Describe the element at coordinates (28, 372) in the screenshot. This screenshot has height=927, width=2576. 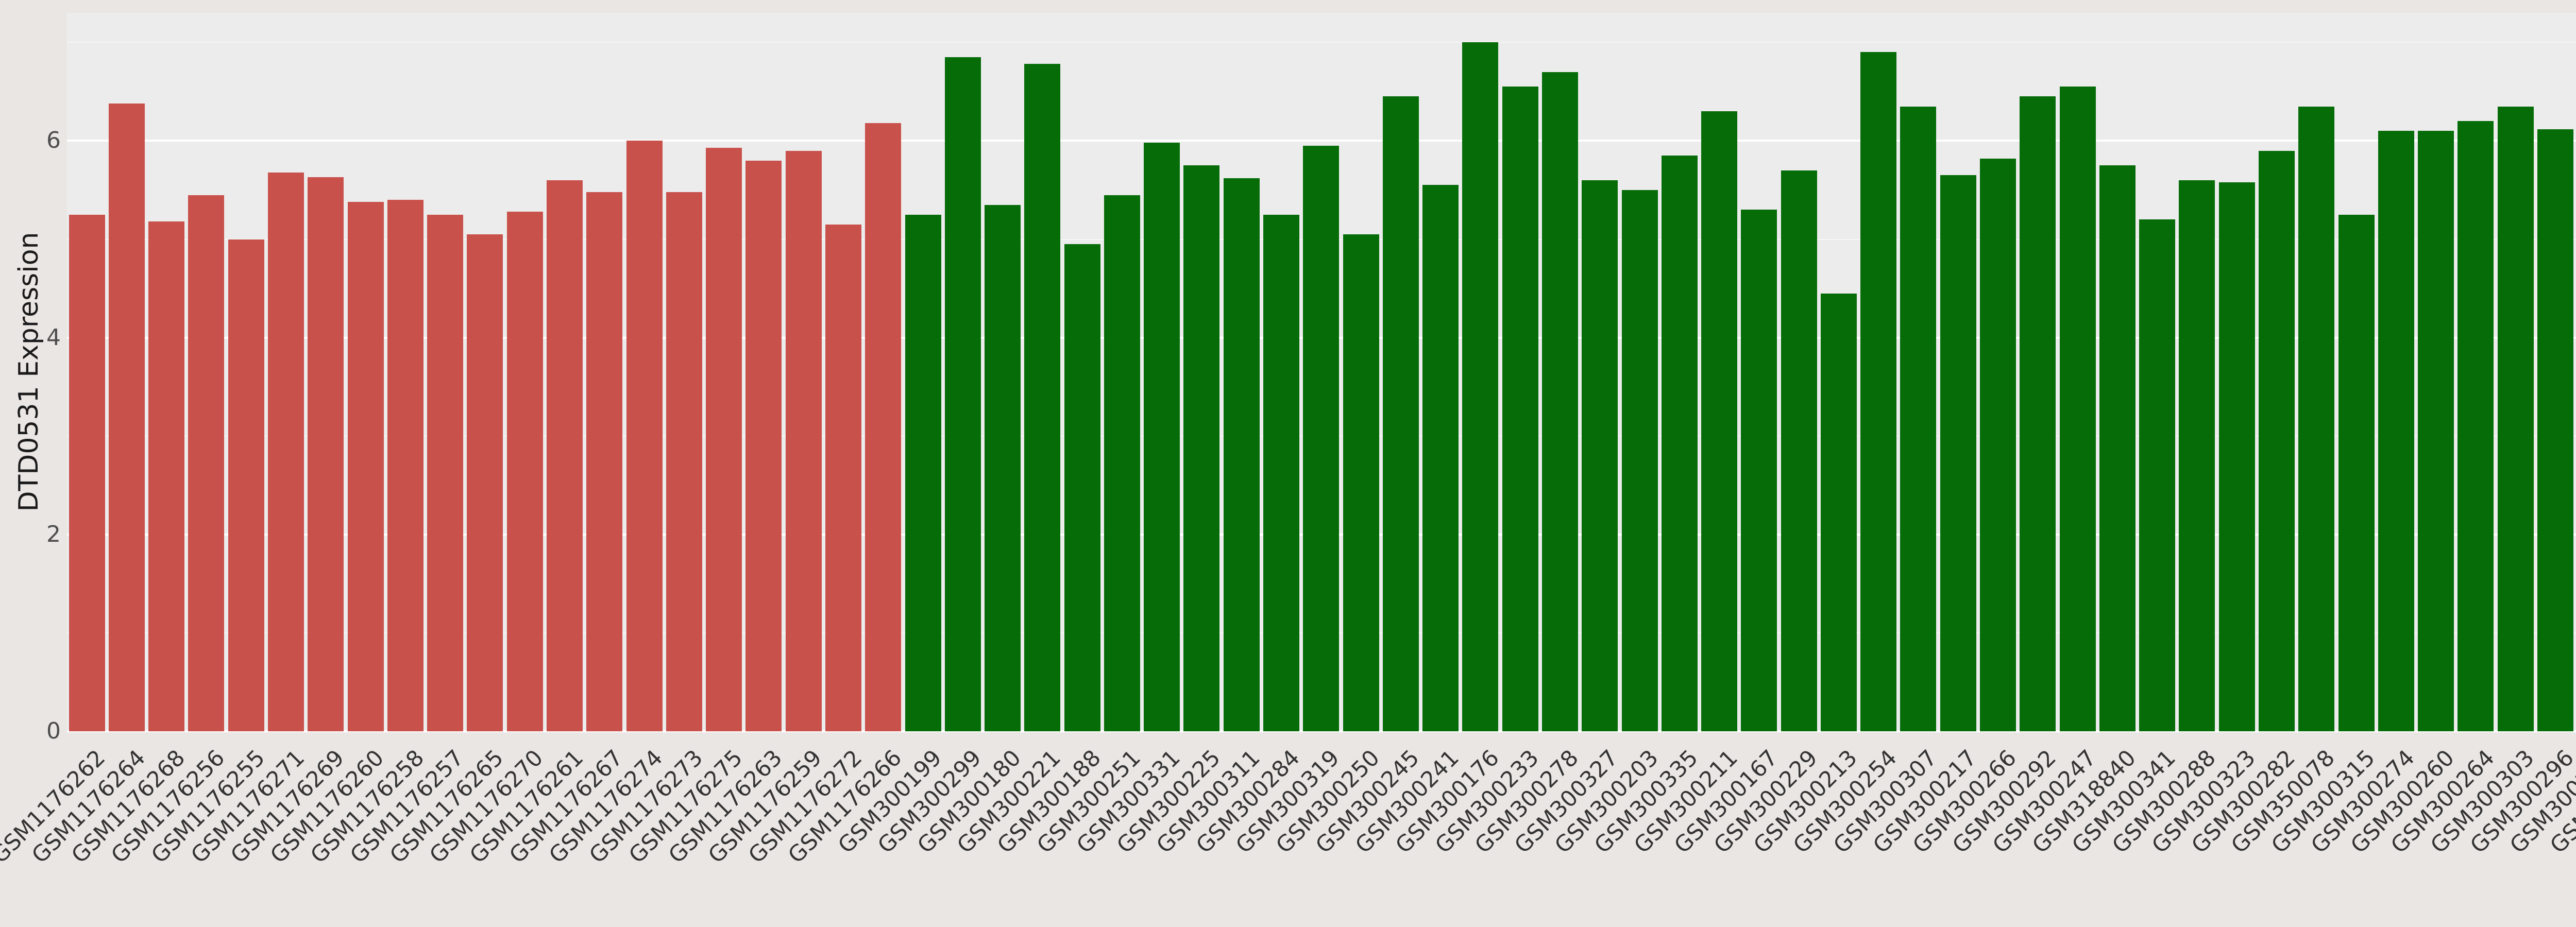
I see `y-axis-title: DTD0531 Expression` at that location.